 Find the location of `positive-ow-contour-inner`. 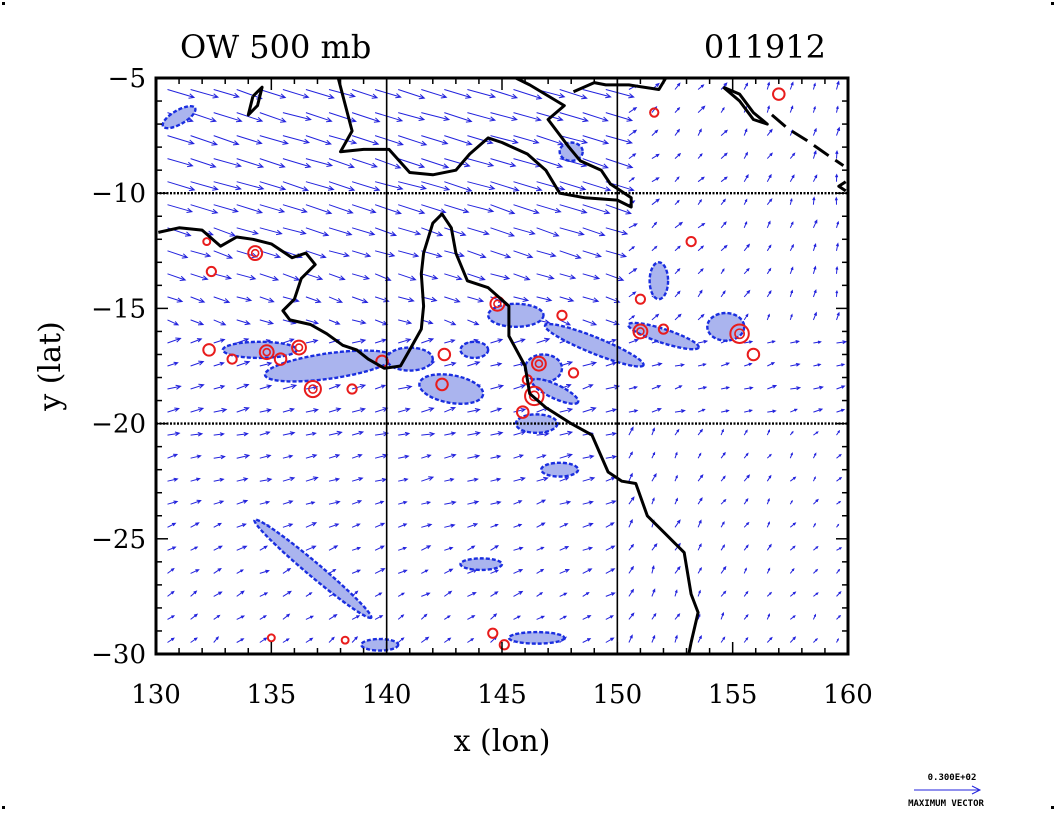

positive-ow-contour-inner is located at coordinates (497, 304).